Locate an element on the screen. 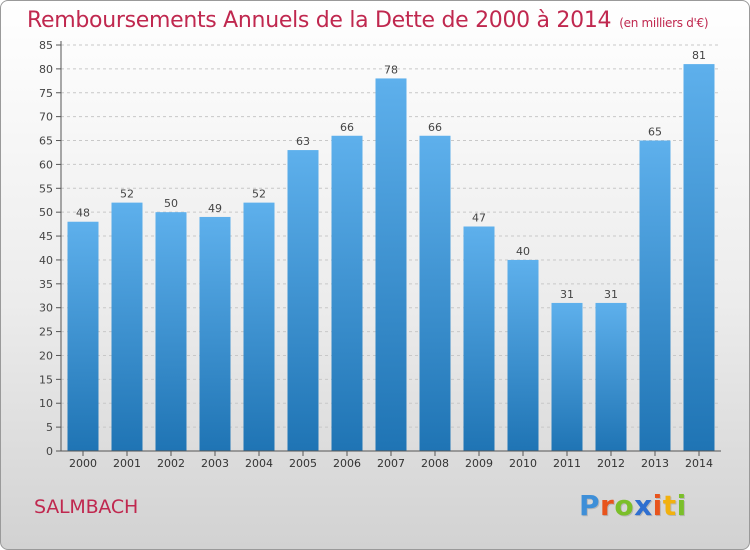 This screenshot has width=750, height=550. y-tick-label: 60 is located at coordinates (46, 164).